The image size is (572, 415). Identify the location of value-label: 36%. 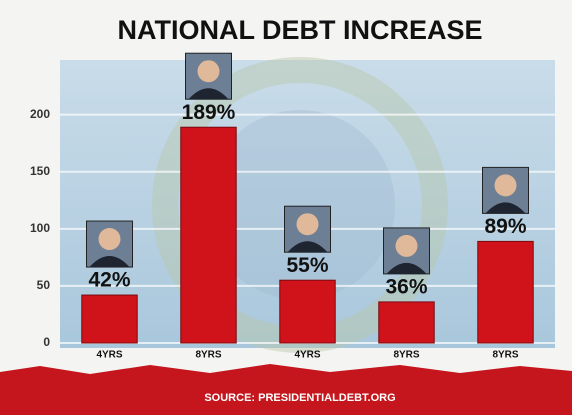
(406, 286).